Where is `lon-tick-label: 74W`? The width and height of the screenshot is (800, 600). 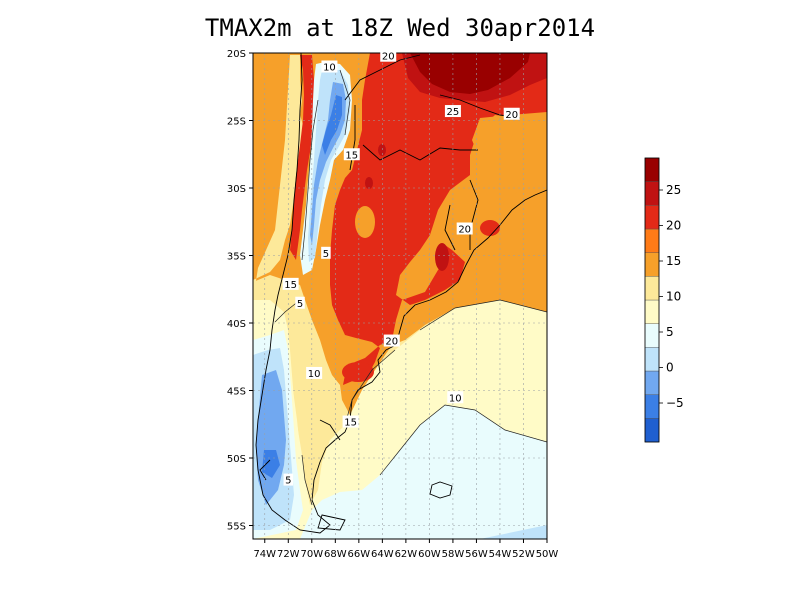 lon-tick-label: 74W is located at coordinates (264, 554).